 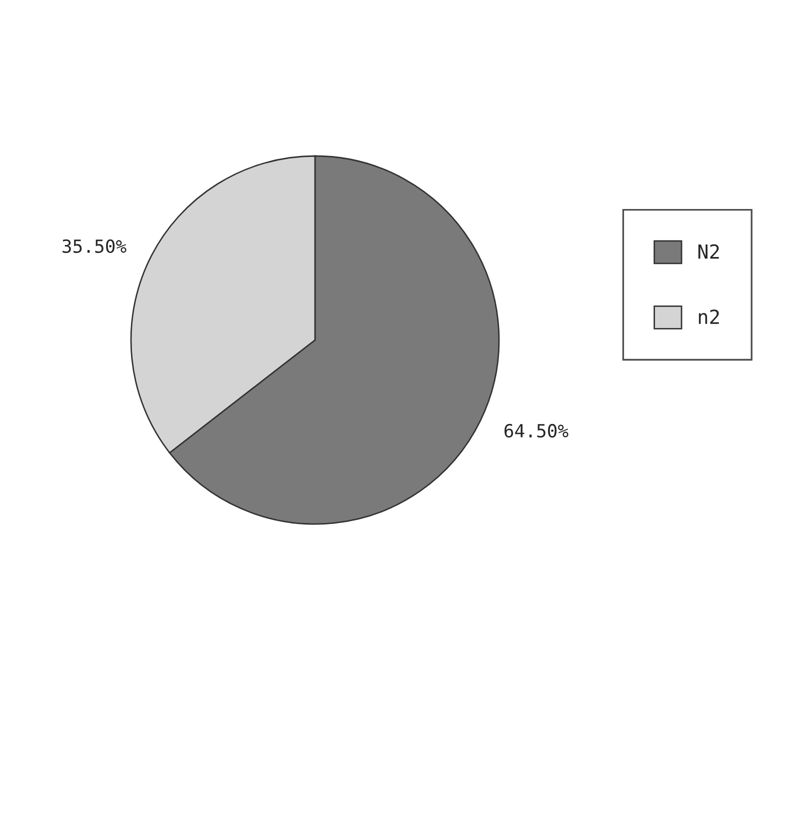 What do you see at coordinates (536, 431) in the screenshot?
I see `data-label: 64.50%` at bounding box center [536, 431].